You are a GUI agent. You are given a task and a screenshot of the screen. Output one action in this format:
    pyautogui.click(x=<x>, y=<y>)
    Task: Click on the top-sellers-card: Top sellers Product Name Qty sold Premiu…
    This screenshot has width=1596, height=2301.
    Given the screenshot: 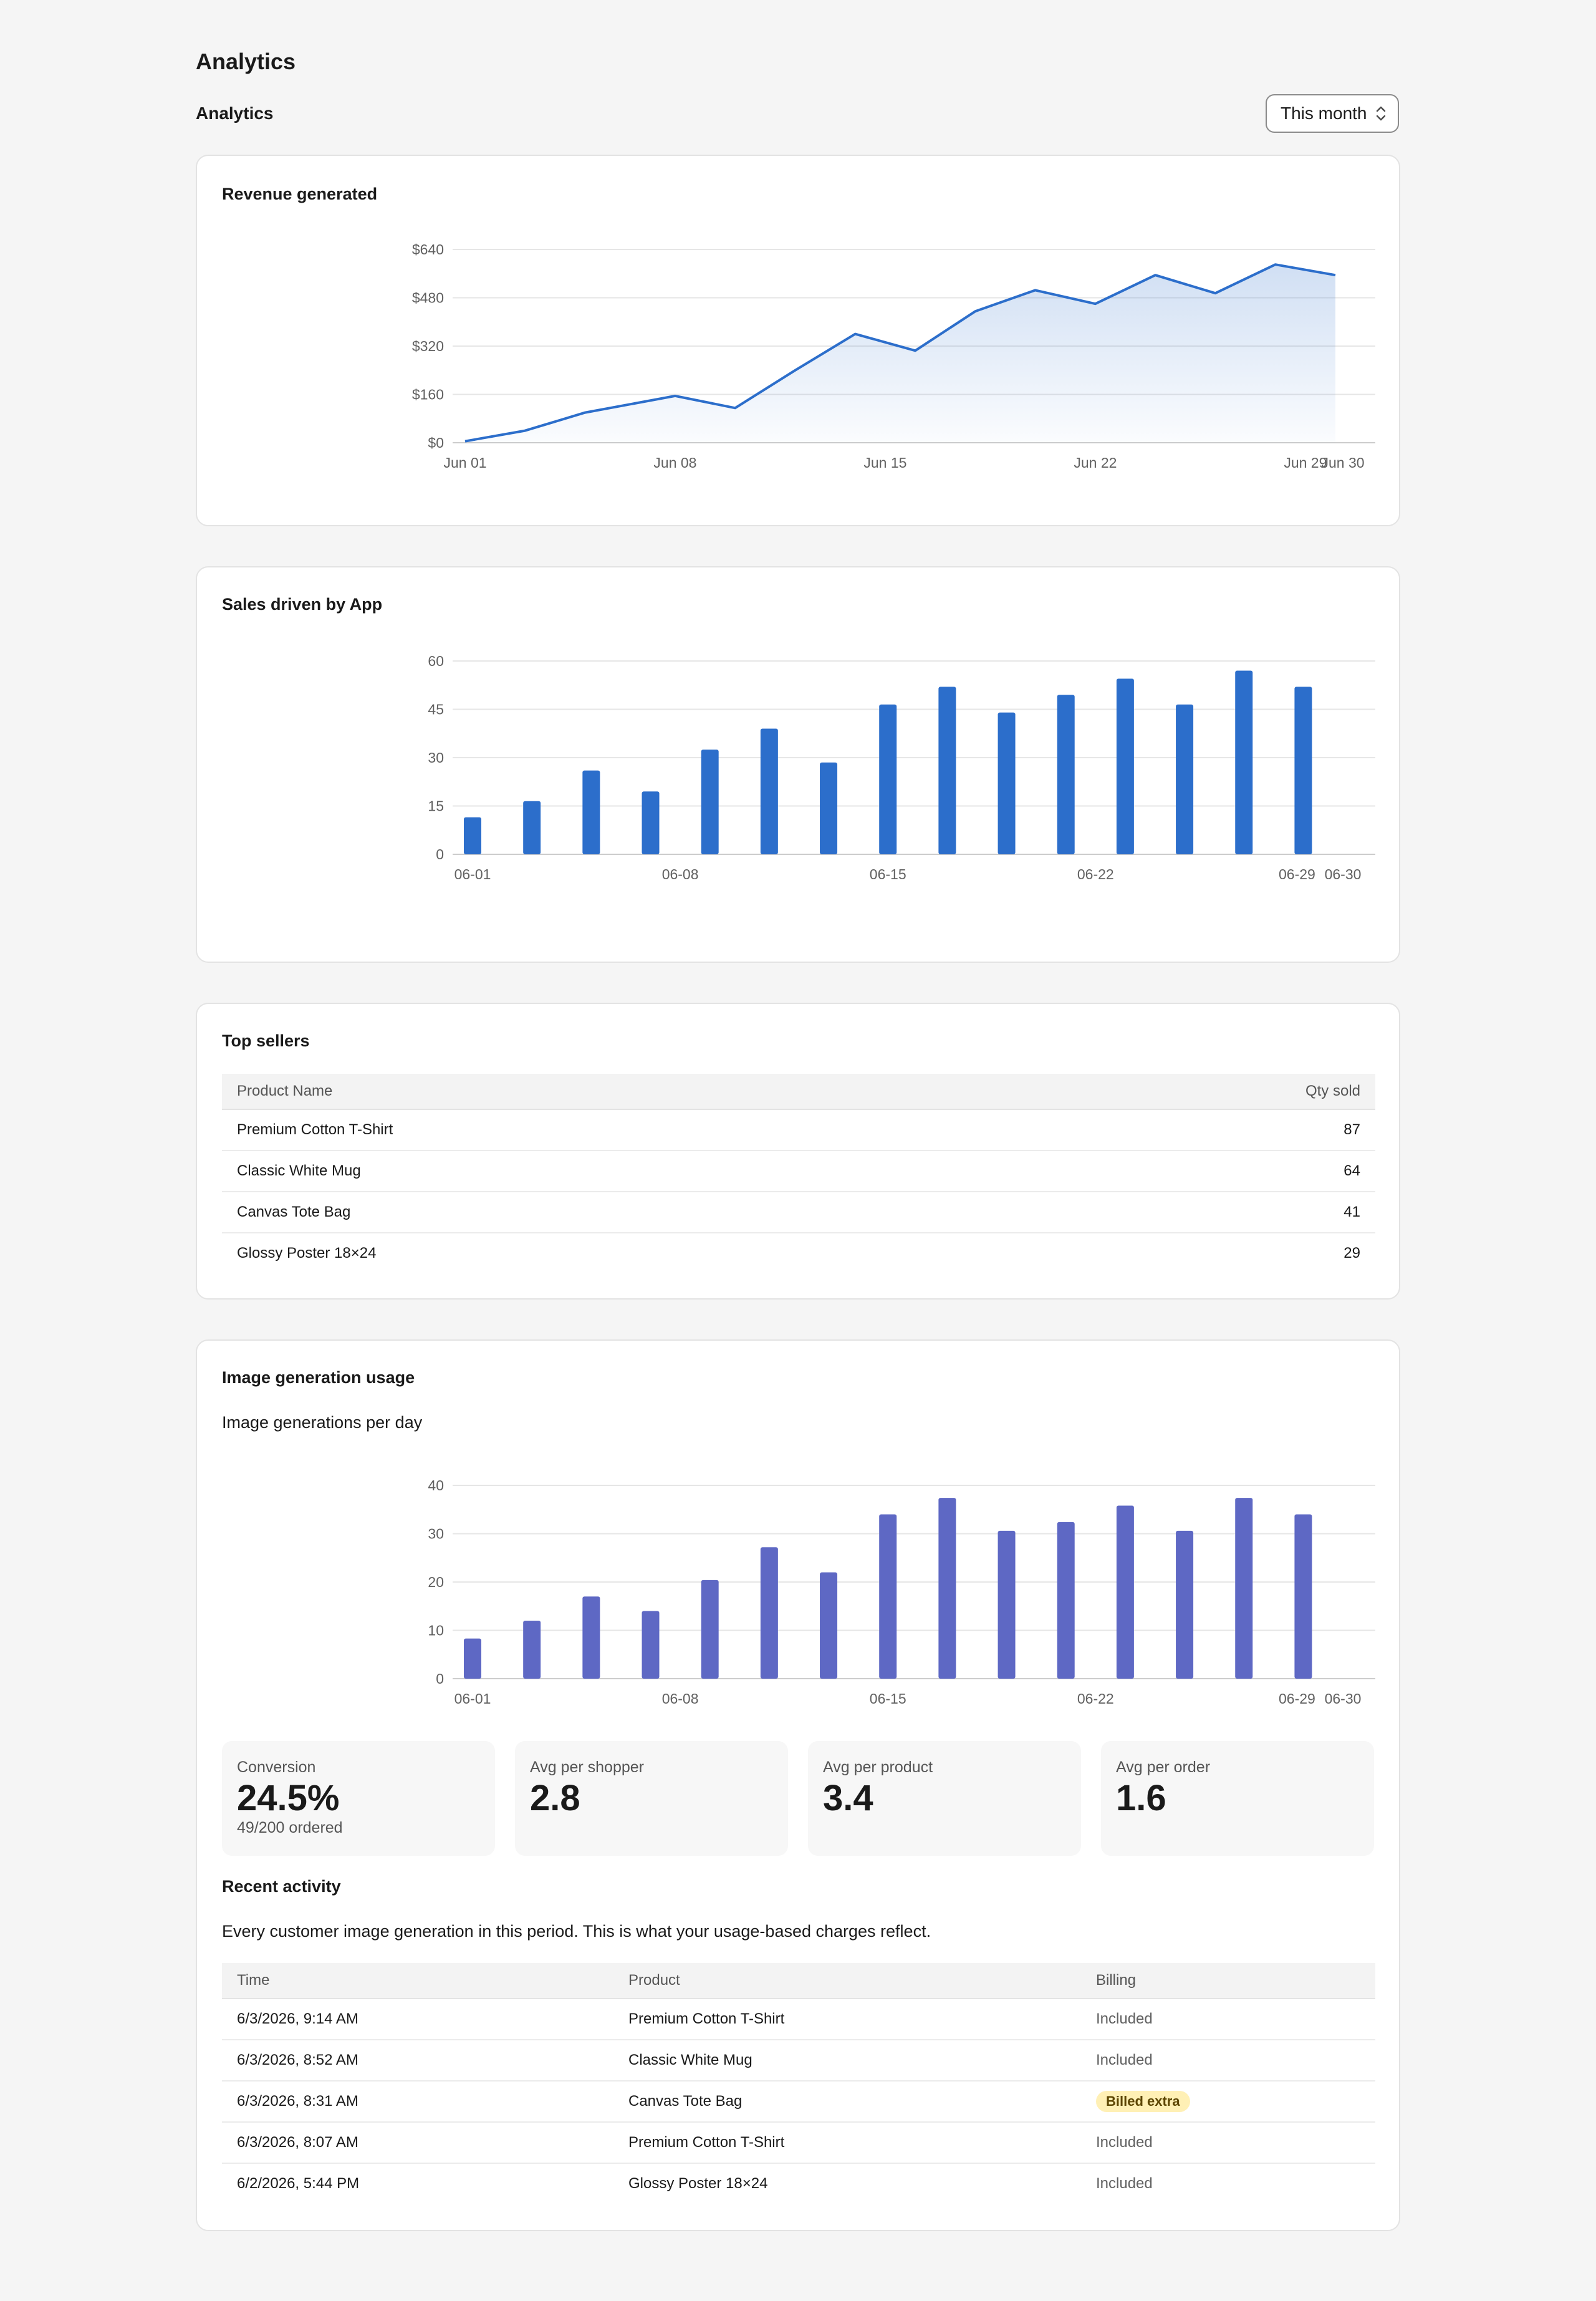 What is the action you would take?
    pyautogui.click(x=798, y=1151)
    